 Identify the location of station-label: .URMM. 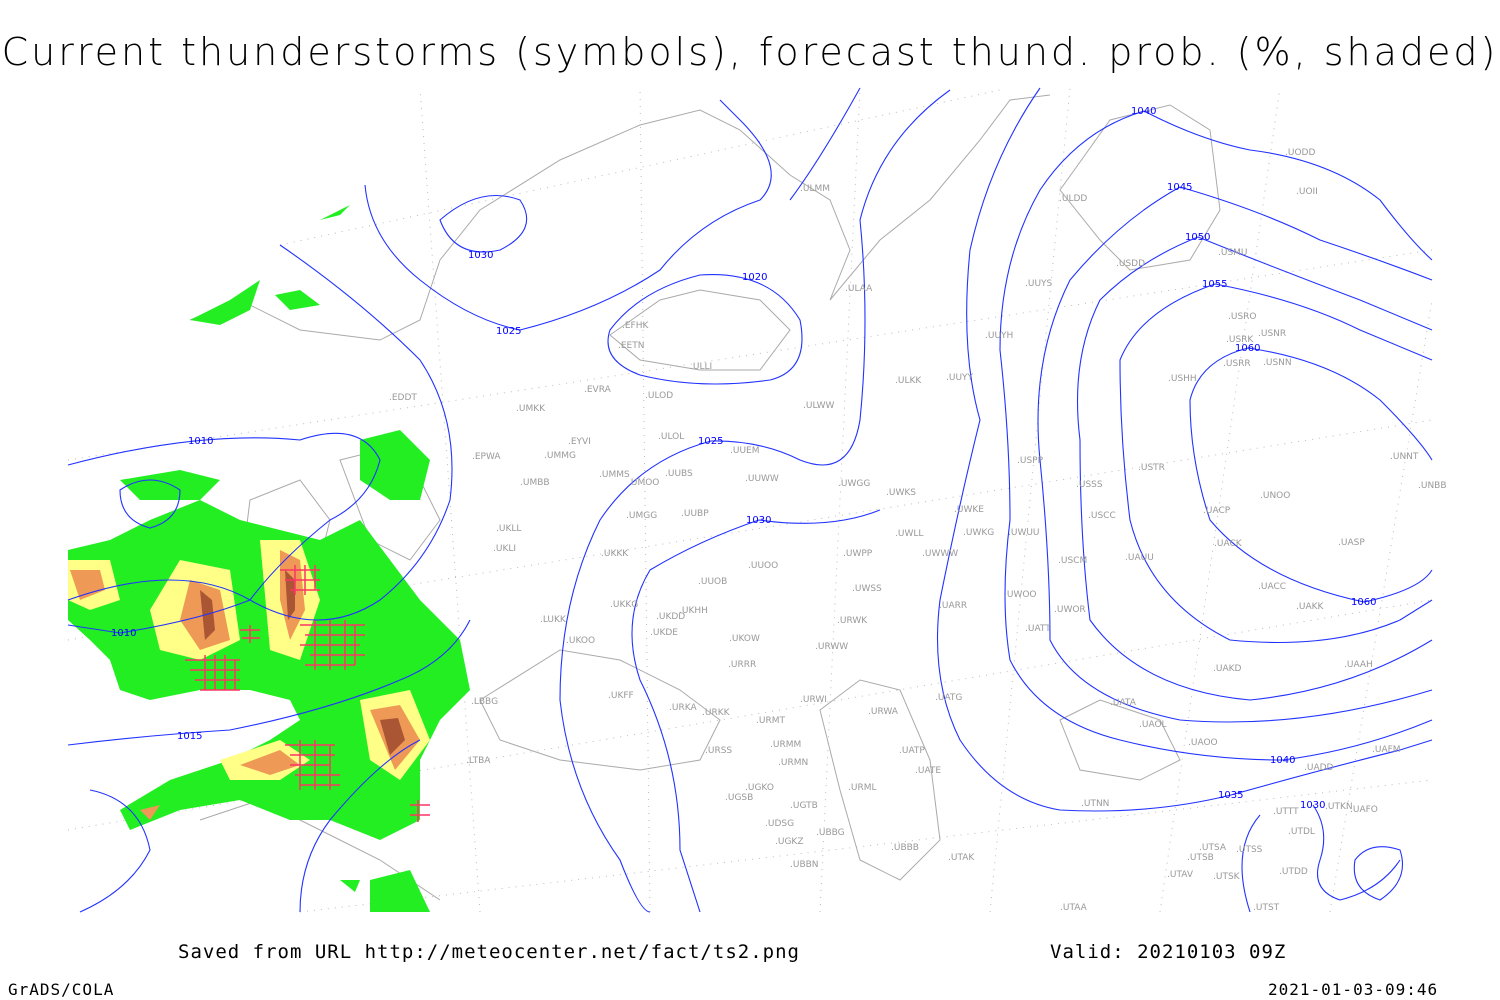
(785, 745).